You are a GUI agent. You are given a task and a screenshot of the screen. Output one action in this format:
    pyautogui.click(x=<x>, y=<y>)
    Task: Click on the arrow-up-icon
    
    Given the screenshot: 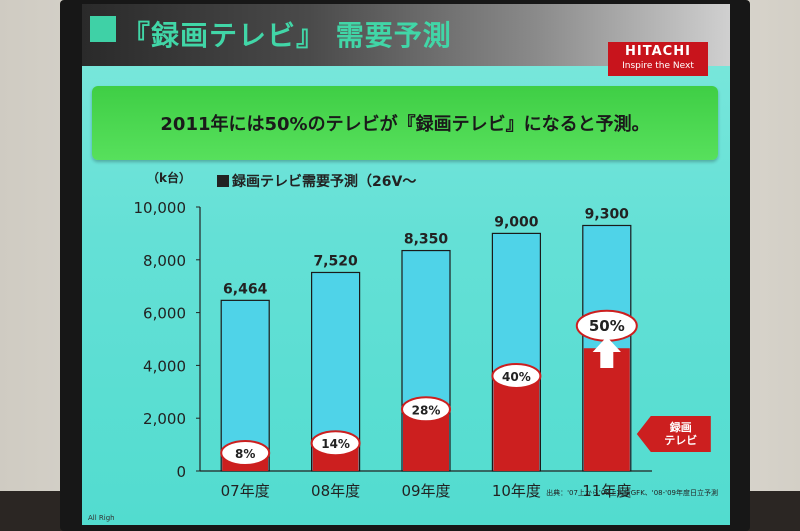 What is the action you would take?
    pyautogui.click(x=606, y=352)
    